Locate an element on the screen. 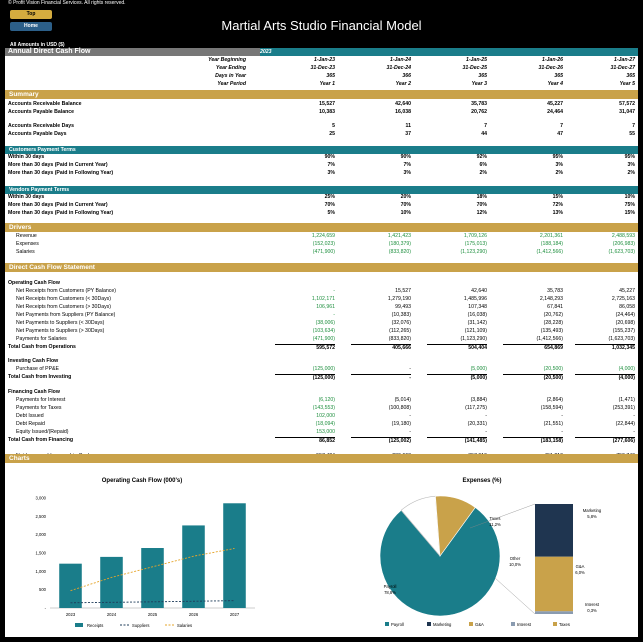 The height and width of the screenshot is (642, 643). row-value: 5 is located at coordinates (333, 126).